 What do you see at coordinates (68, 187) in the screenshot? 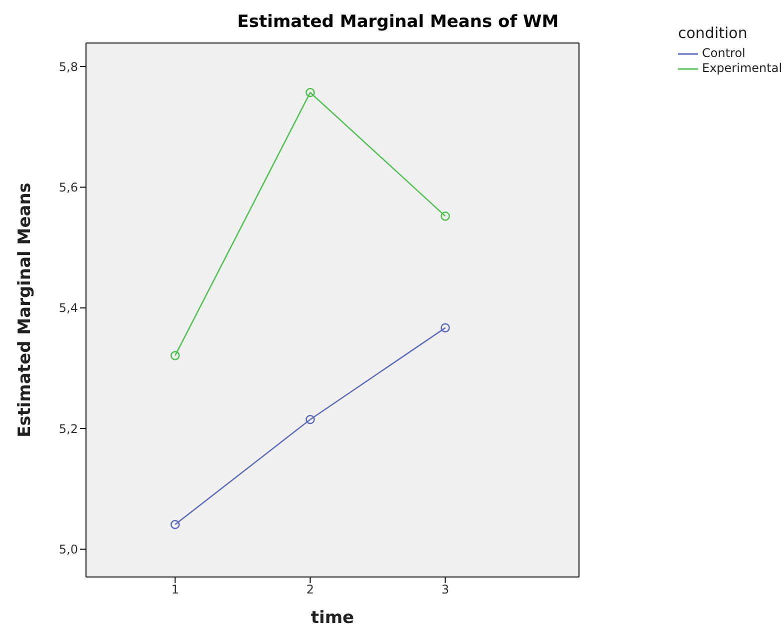
I see `y-tick-label: 5,6` at bounding box center [68, 187].